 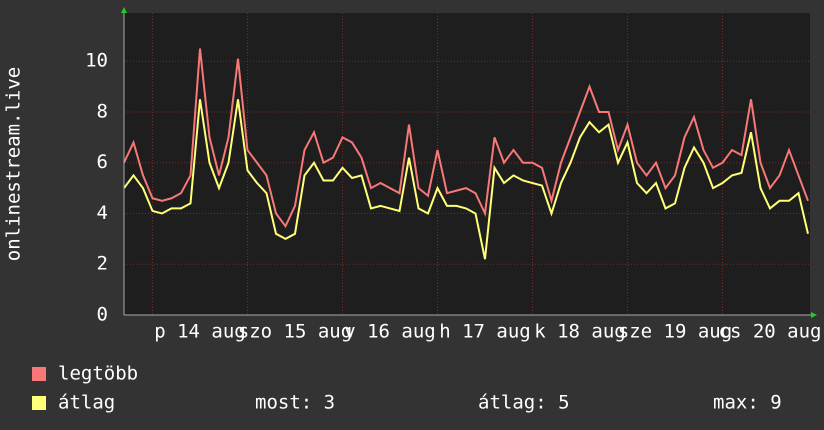 I want to click on x-tick-label: v 16 aug, so click(x=390, y=332).